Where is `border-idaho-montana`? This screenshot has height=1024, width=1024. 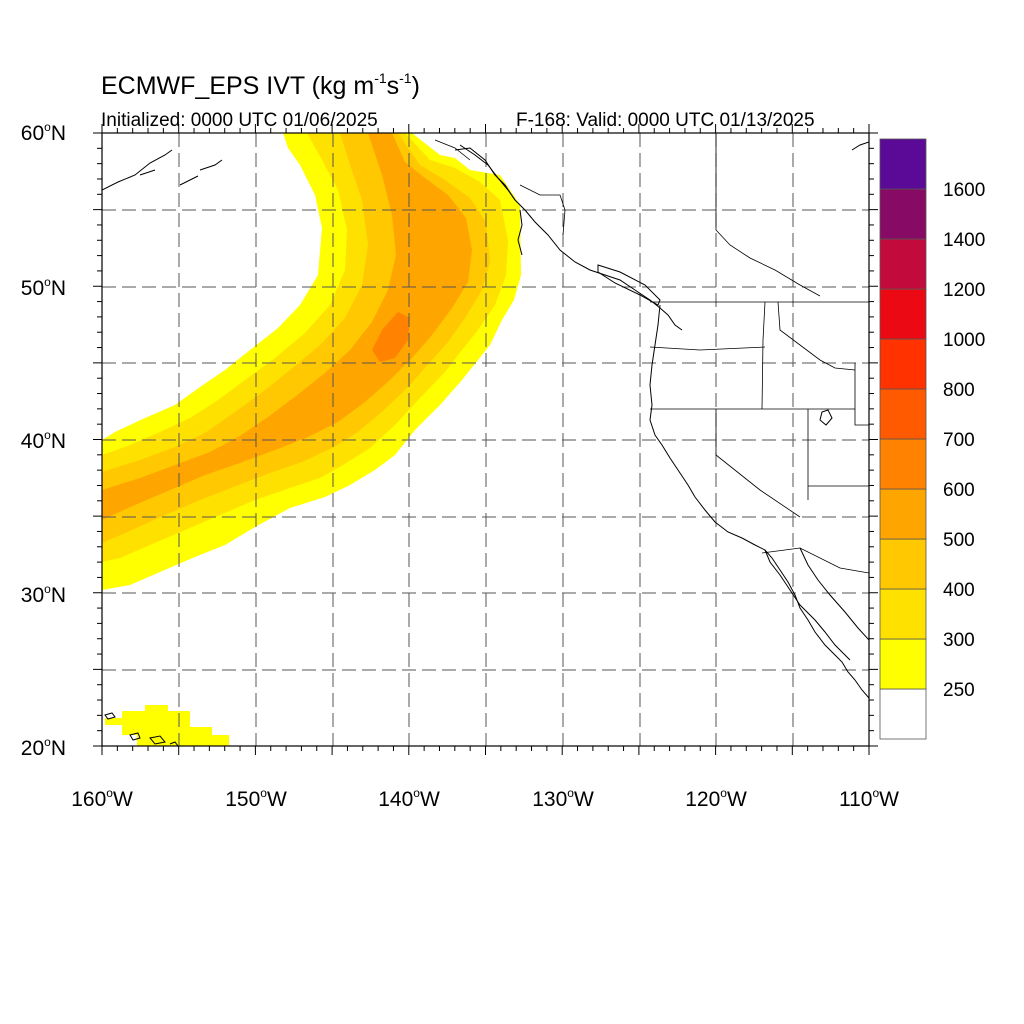 border-idaho-montana is located at coordinates (816, 336).